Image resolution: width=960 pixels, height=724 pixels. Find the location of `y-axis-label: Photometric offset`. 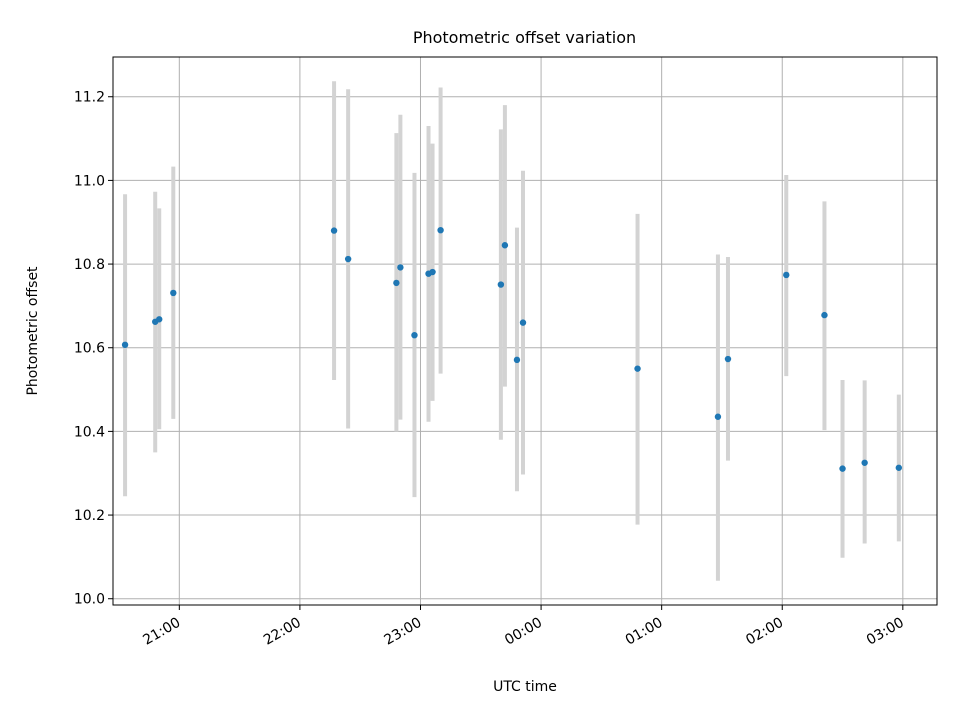

y-axis-label: Photometric offset is located at coordinates (33, 331).